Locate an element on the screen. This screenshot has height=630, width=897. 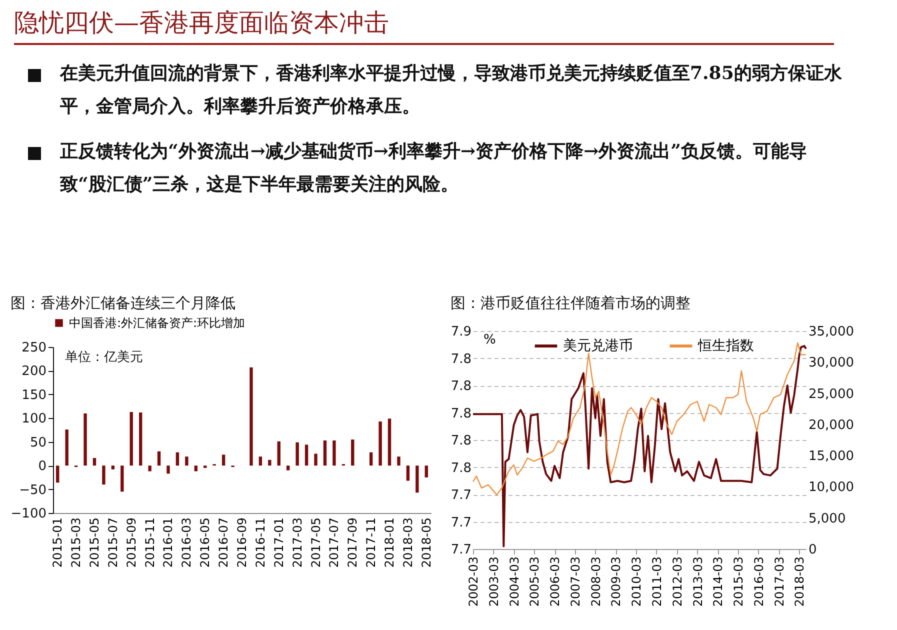
x-tick-label: 2016-11 is located at coordinates (260, 543).